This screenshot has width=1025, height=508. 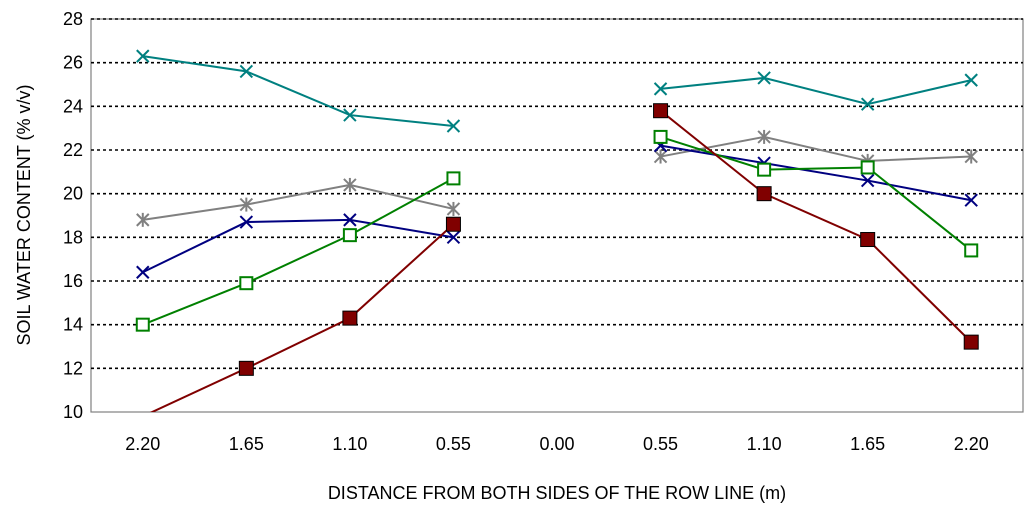 What do you see at coordinates (73, 215) in the screenshot?
I see `y-axis-ticks: 10 12 14 16 18 20 22 24 26 28` at bounding box center [73, 215].